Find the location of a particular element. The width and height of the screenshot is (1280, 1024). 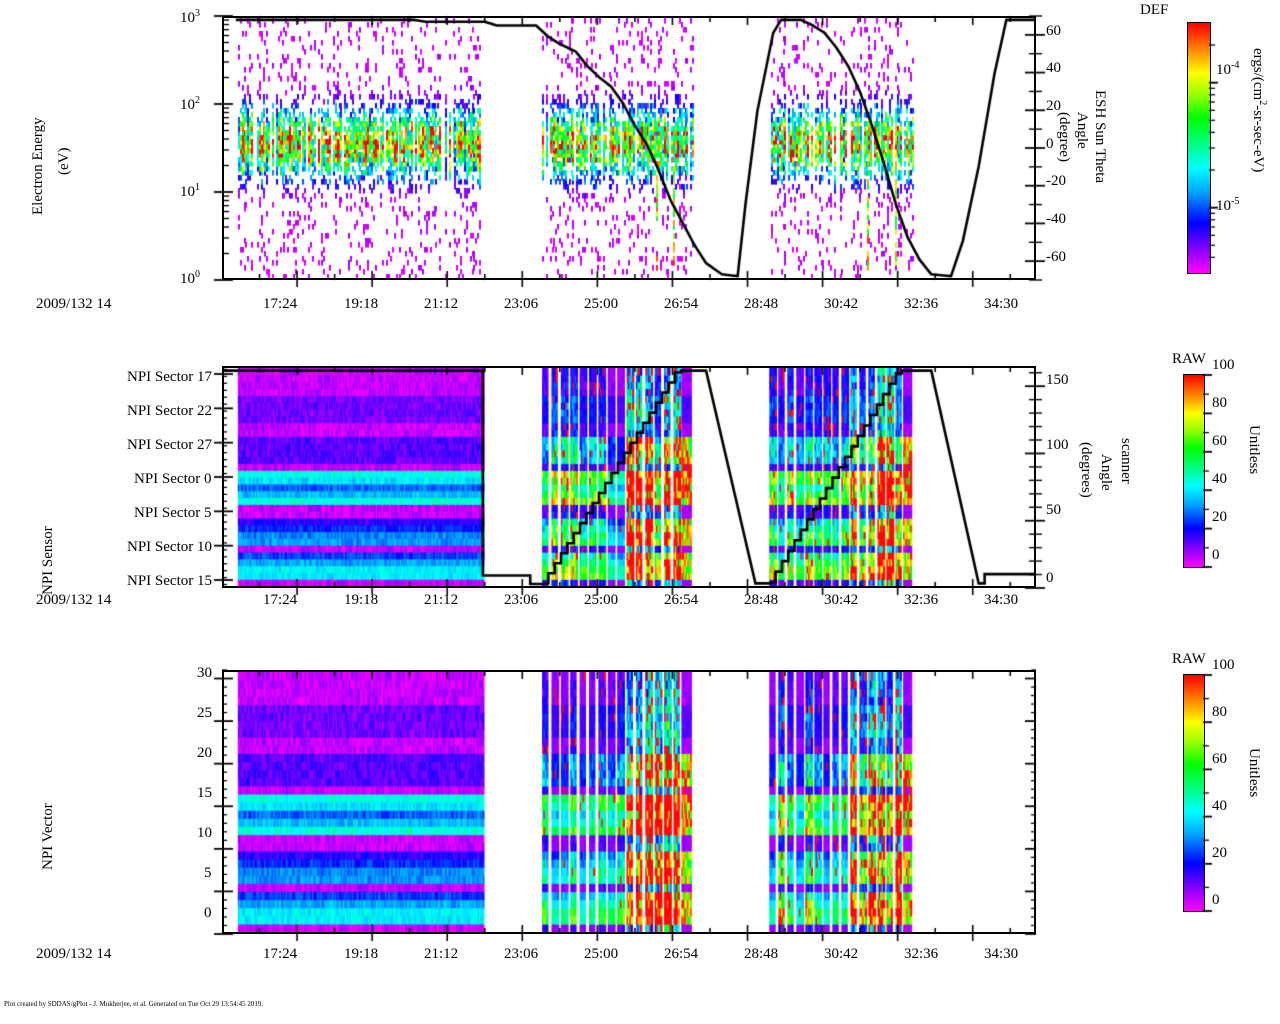

panel3-ytick-3: 15 is located at coordinates (204, 793).